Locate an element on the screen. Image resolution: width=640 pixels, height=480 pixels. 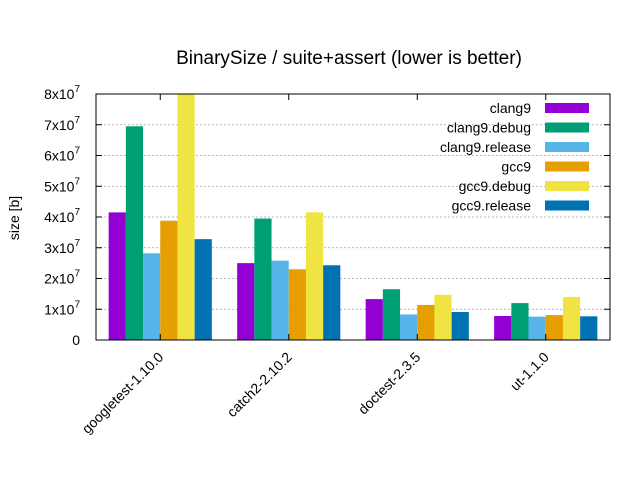
y-tick-label: 1x10⁷ is located at coordinates (62, 308).